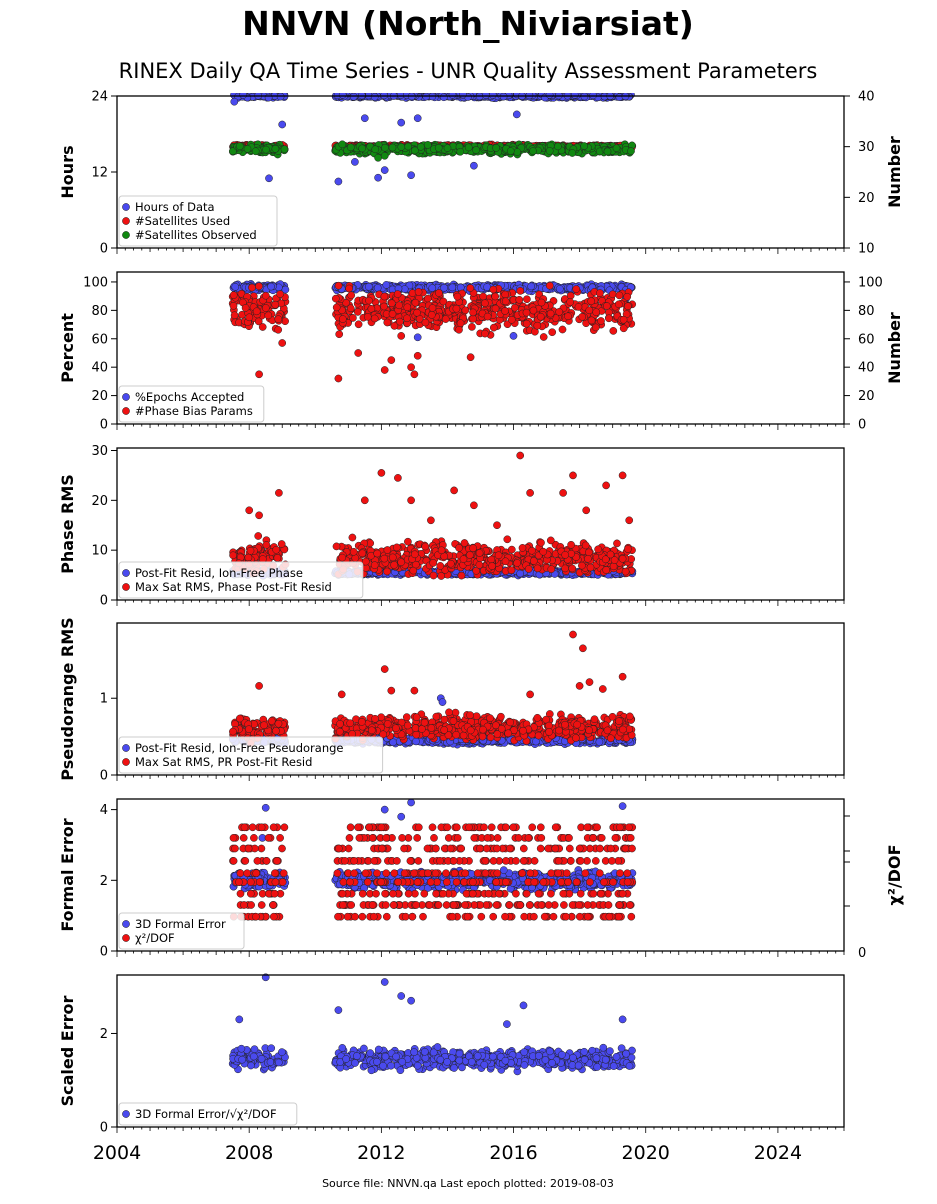 The height and width of the screenshot is (1204, 937). What do you see at coordinates (99, 173) in the screenshot?
I see `y-tick-label: 12` at bounding box center [99, 173].